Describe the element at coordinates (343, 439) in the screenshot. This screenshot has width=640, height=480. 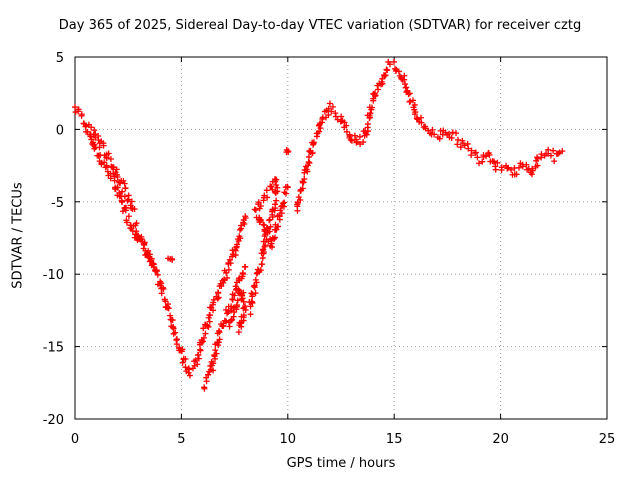
I see `x-tick-labels: 0 5 10 15 20 25` at that location.